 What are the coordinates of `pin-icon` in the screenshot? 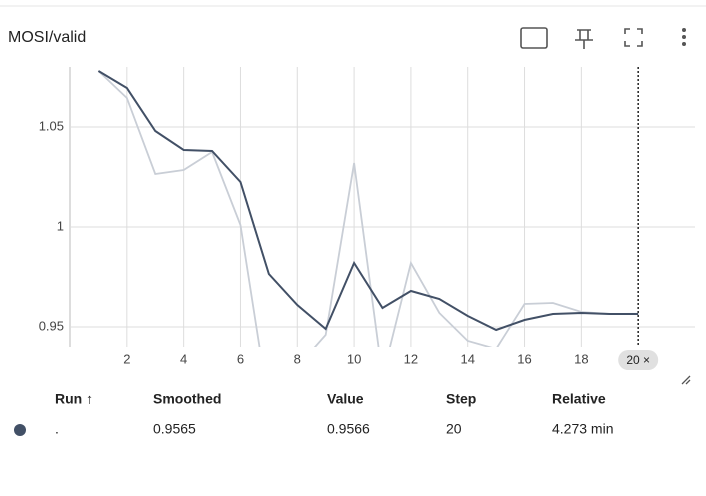 It's located at (584, 39).